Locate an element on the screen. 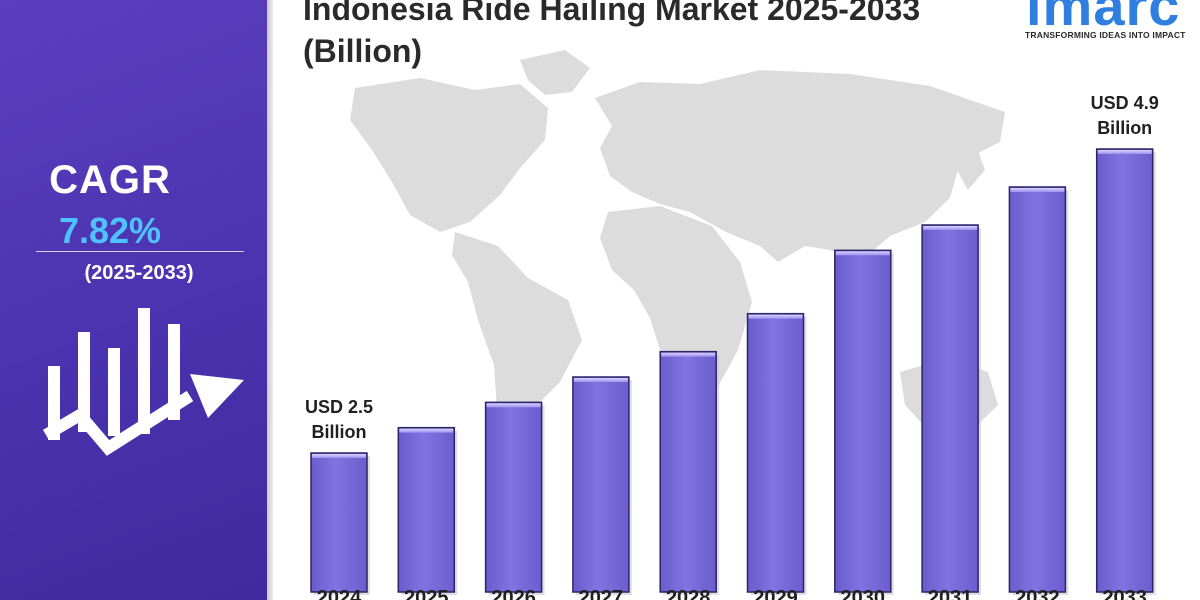 Image resolution: width=1200 pixels, height=600 pixels. bar-2024 is located at coordinates (340, 523).